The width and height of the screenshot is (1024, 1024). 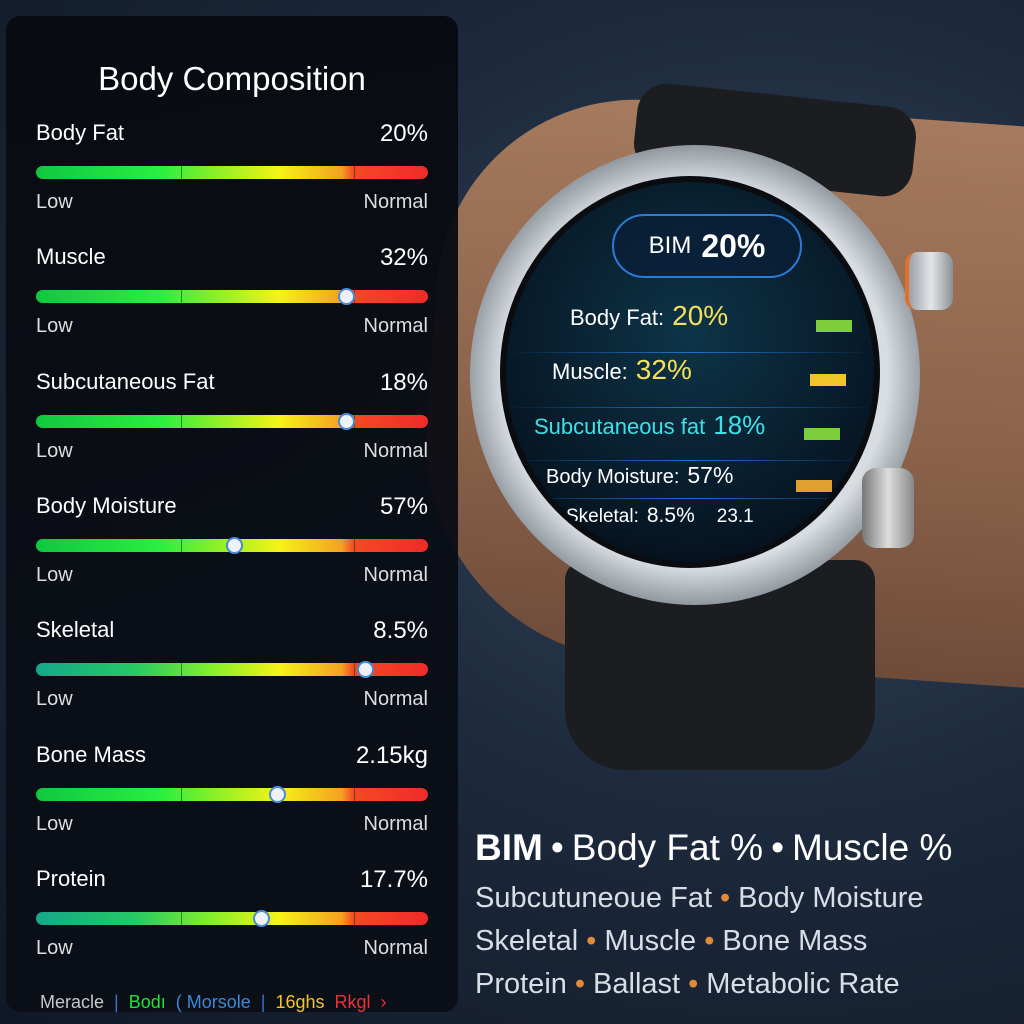 I want to click on feature-item: Ballast, so click(x=637, y=984).